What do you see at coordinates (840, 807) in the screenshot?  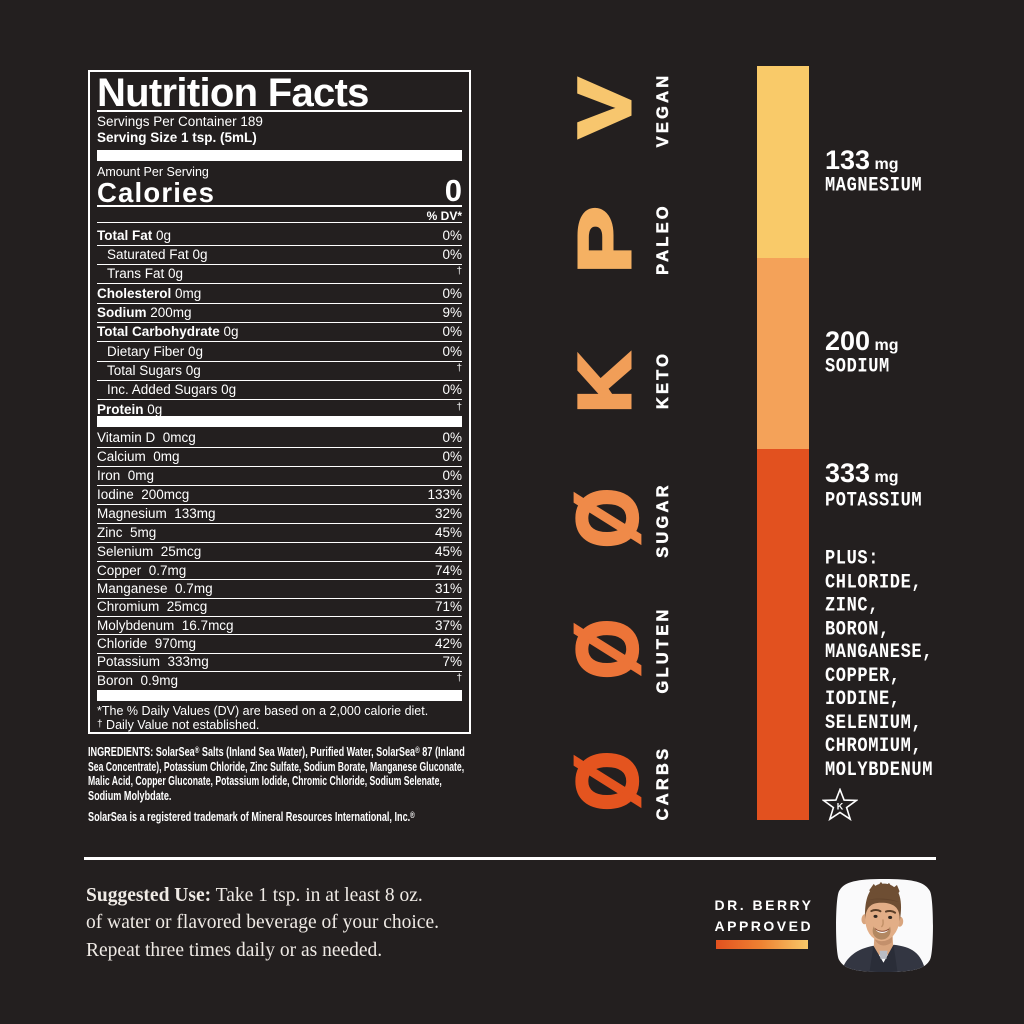 I see `svg-text: K` at bounding box center [840, 807].